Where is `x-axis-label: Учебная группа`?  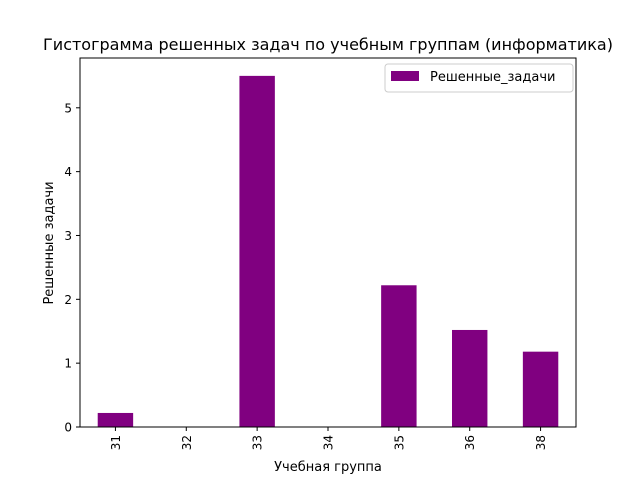 x-axis-label: Учебная группа is located at coordinates (328, 467).